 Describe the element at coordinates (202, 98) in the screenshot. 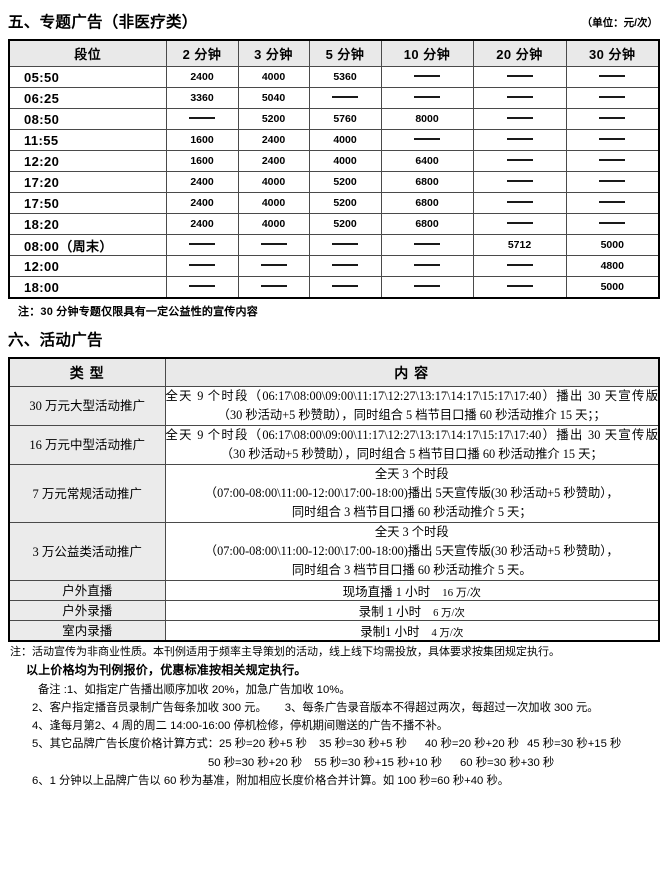

I see `rate-cell: 3360` at that location.